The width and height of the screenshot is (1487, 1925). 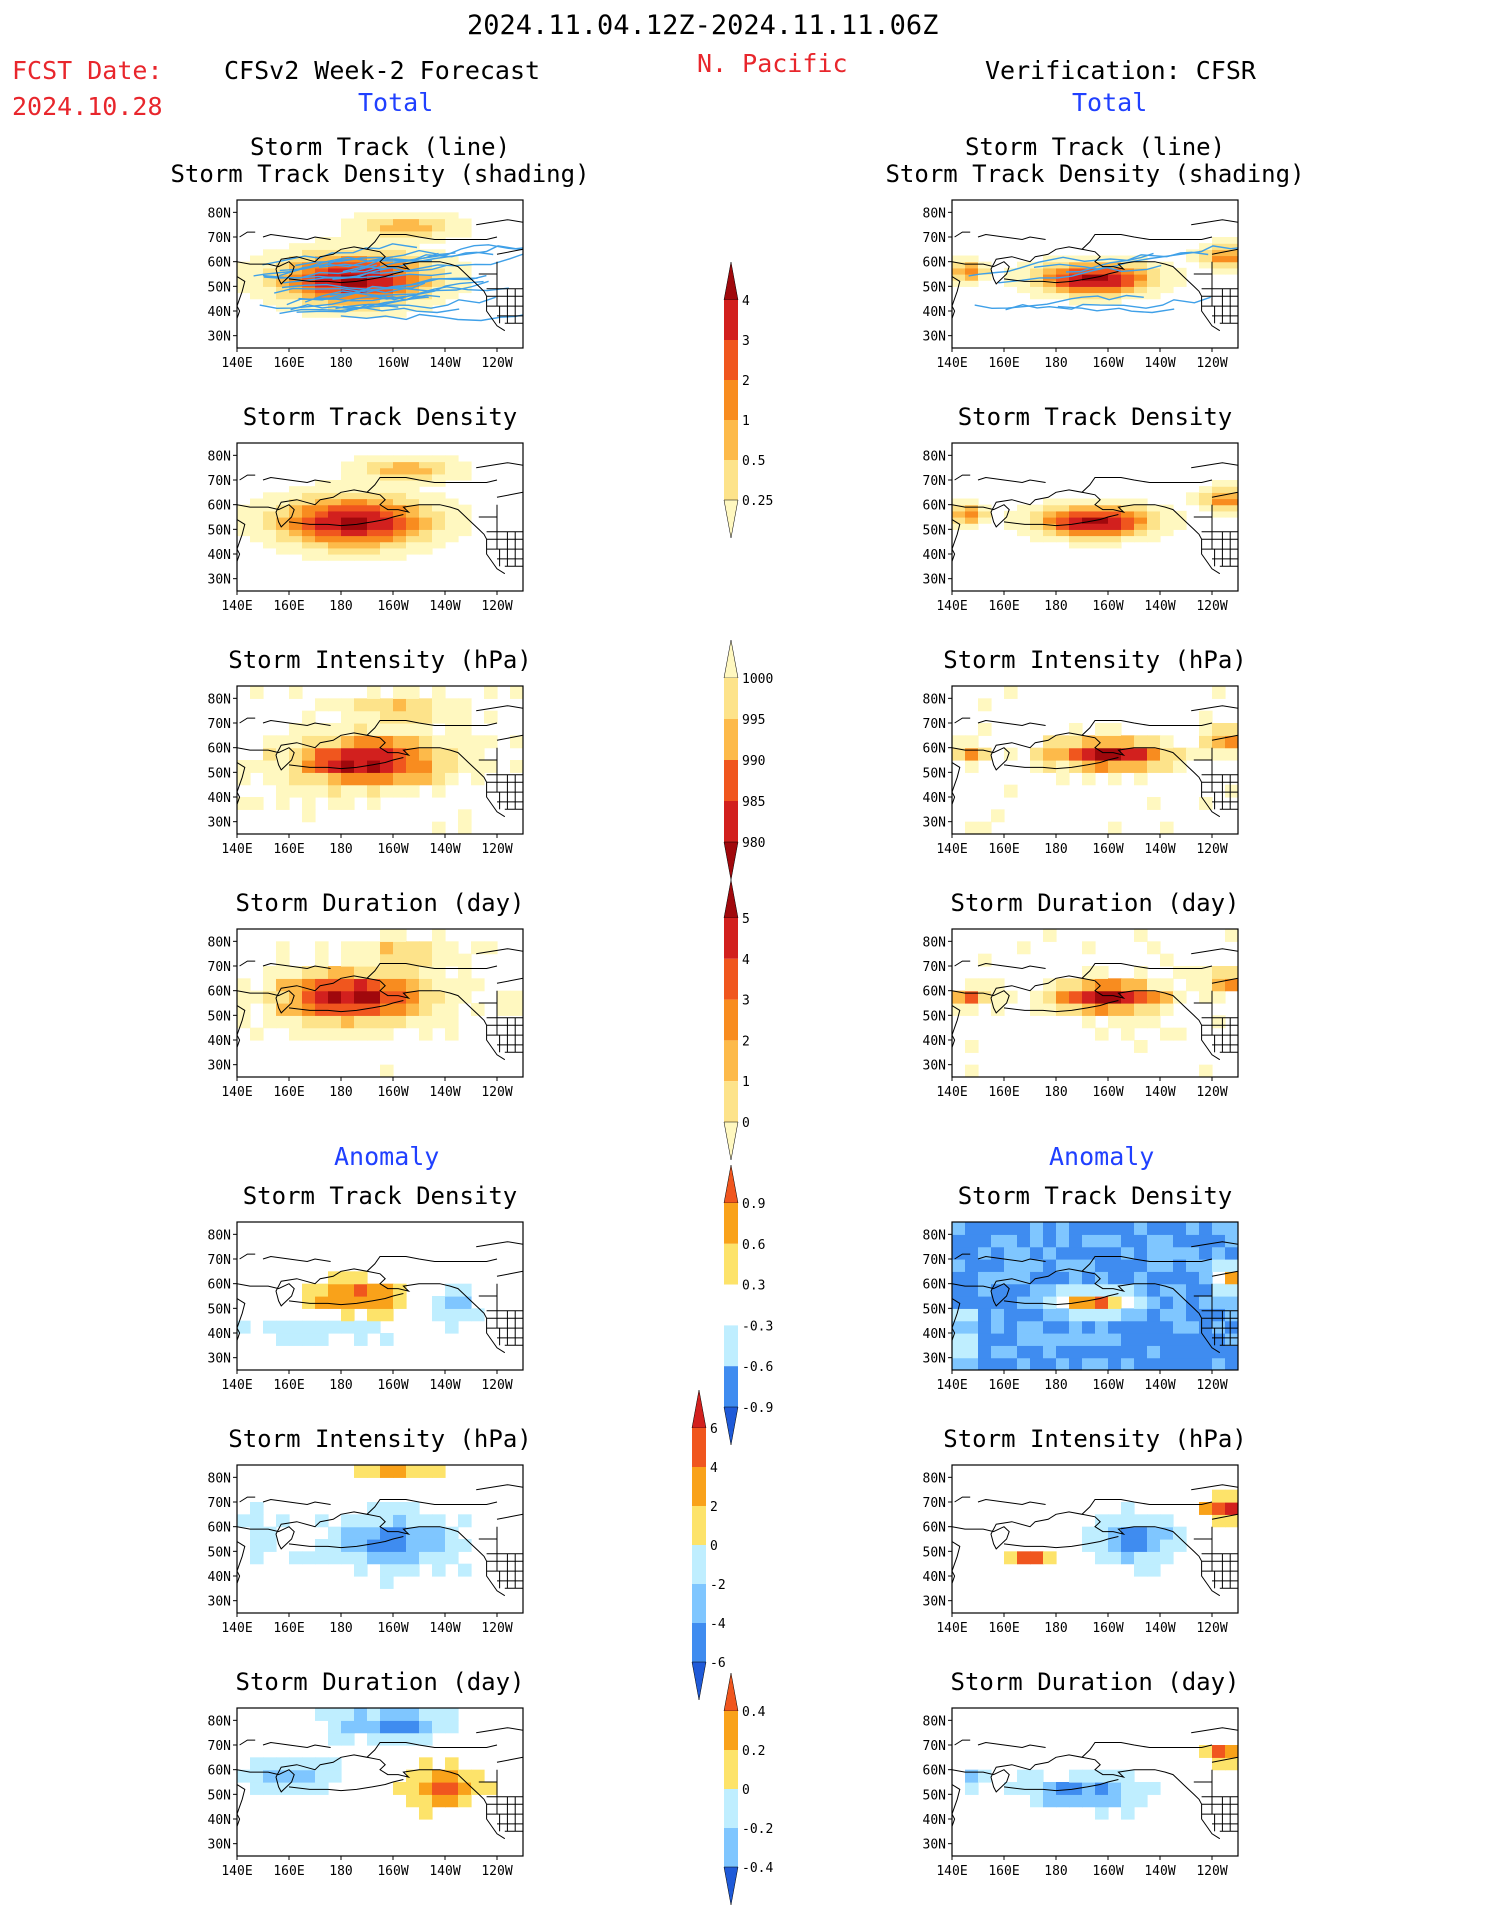 I want to click on cb-duration-segment, so click(x=731, y=1061).